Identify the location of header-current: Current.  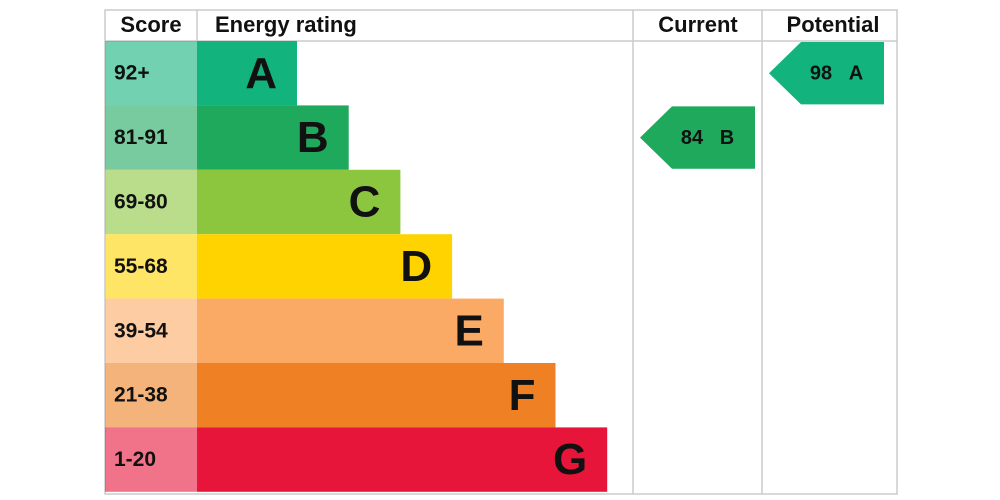
(698, 24).